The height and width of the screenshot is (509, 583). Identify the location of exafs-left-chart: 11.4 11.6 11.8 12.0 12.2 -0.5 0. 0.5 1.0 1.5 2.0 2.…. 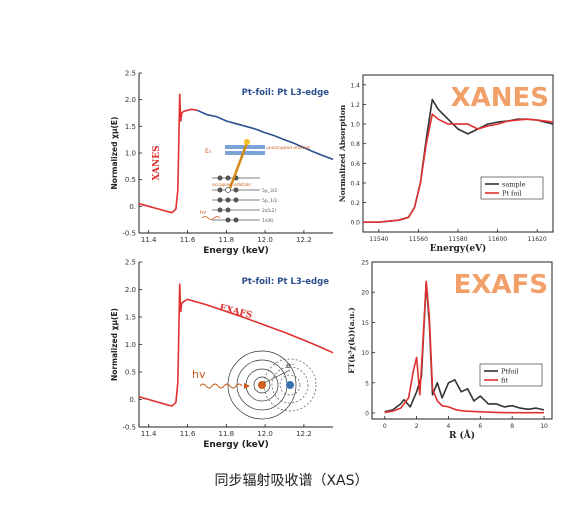
(222, 354).